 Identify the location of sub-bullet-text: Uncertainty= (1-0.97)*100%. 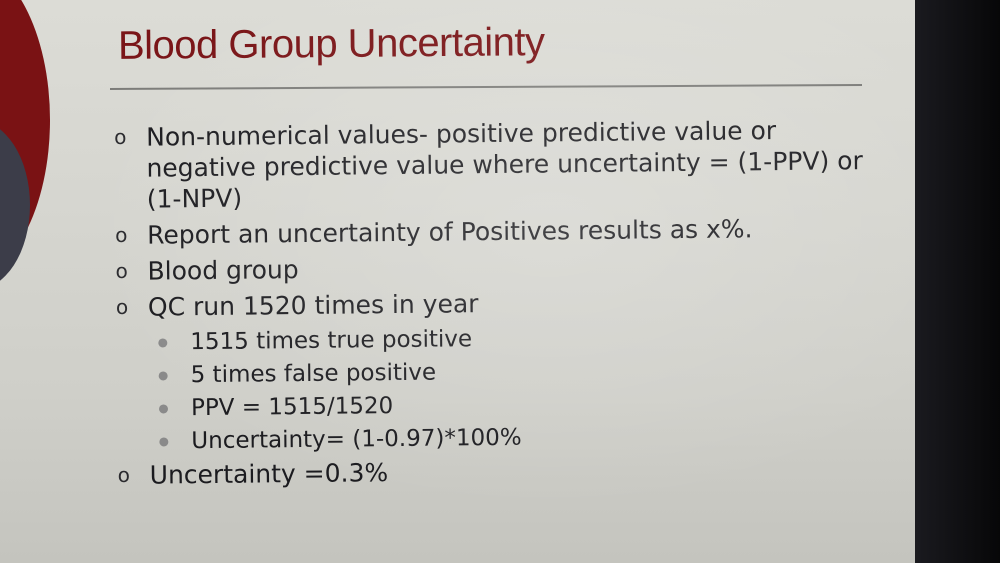
(356, 439).